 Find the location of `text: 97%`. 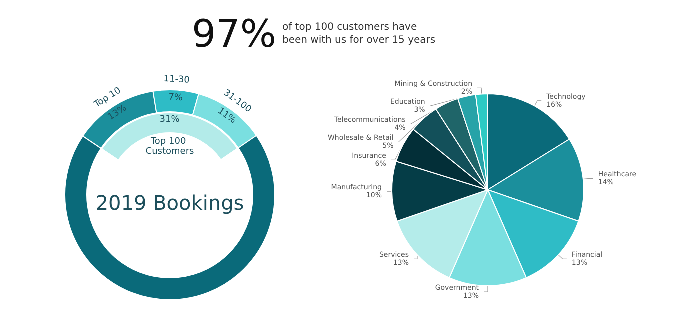

text: 97% is located at coordinates (234, 34).